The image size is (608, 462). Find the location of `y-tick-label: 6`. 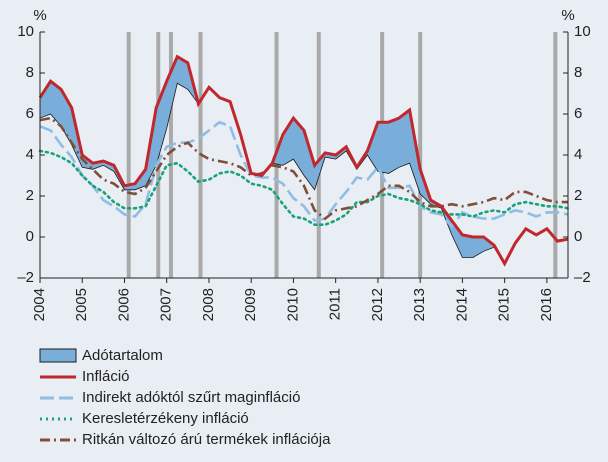

y-tick-label: 6 is located at coordinates (30, 113).